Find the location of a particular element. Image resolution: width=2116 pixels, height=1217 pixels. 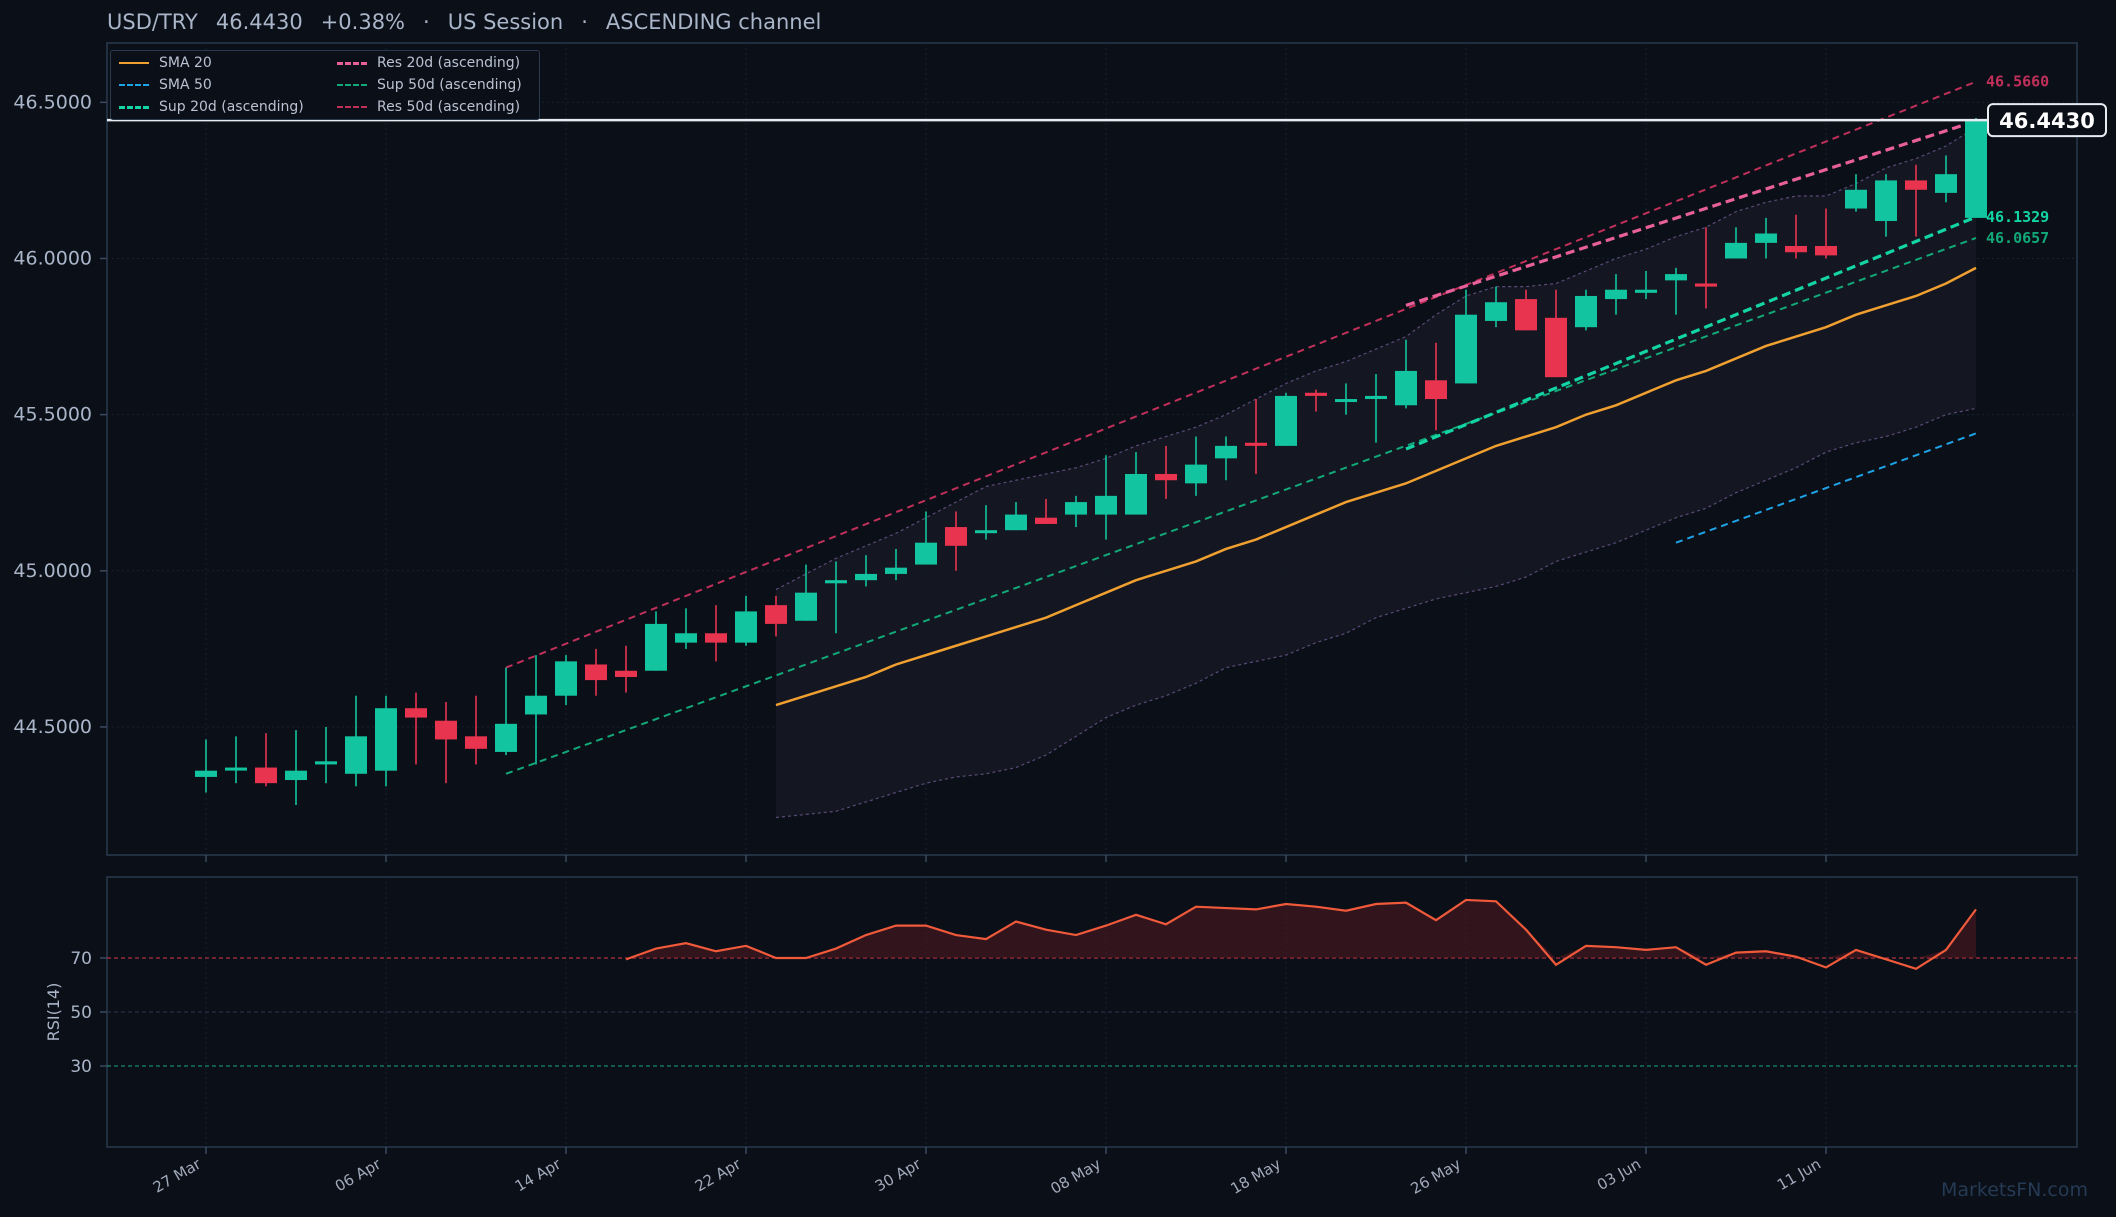

header-channel: ASCENDING channel is located at coordinates (713, 22).